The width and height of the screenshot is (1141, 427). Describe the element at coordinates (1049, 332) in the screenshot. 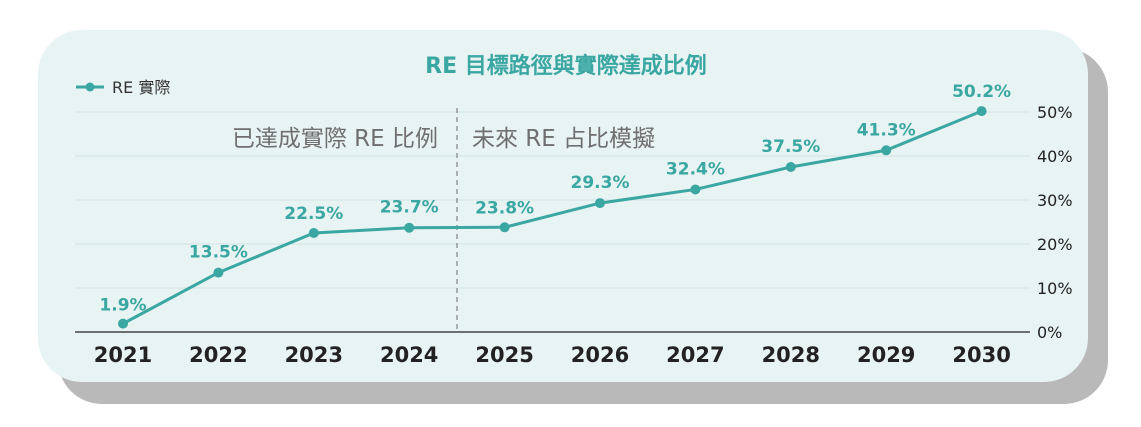

I see `y-tick-label: 0%` at that location.